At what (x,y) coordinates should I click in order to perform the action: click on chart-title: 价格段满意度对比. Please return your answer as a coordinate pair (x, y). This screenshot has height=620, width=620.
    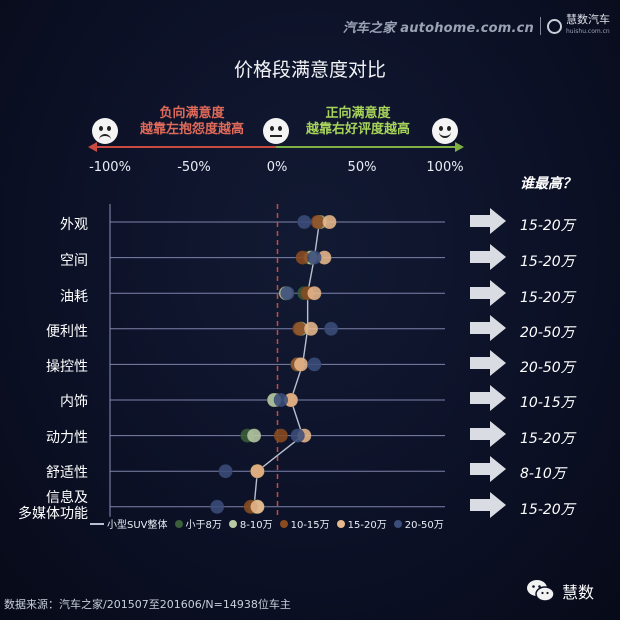
    Looking at the image, I should click on (309, 70).